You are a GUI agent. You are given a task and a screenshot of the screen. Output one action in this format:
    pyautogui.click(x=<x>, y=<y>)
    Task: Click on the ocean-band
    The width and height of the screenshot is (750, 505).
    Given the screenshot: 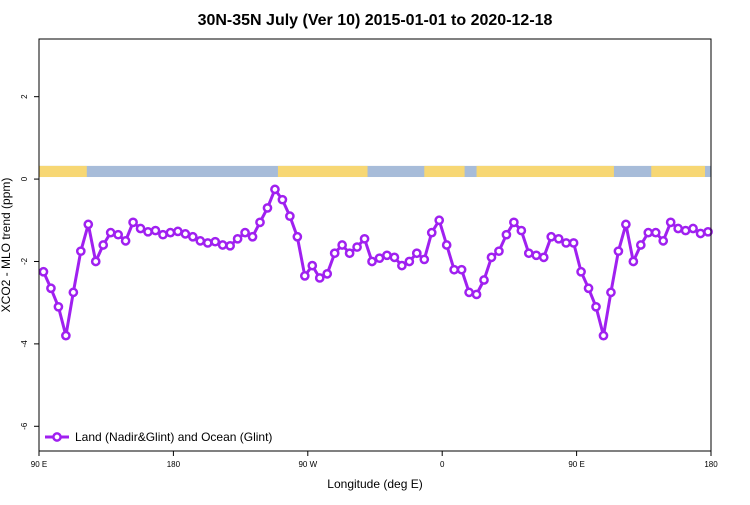 What is the action you would take?
    pyautogui.click(x=375, y=171)
    